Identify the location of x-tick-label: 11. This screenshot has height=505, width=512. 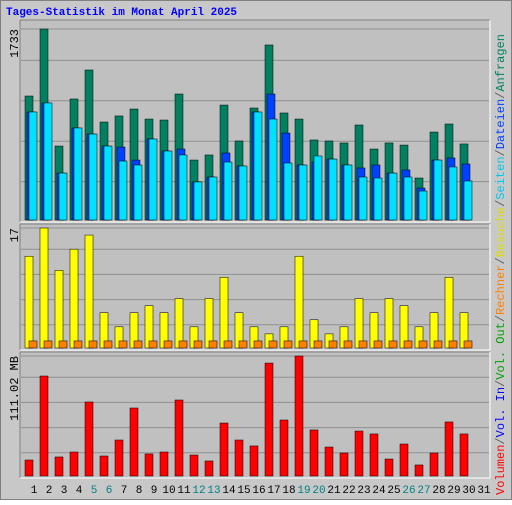
(184, 491).